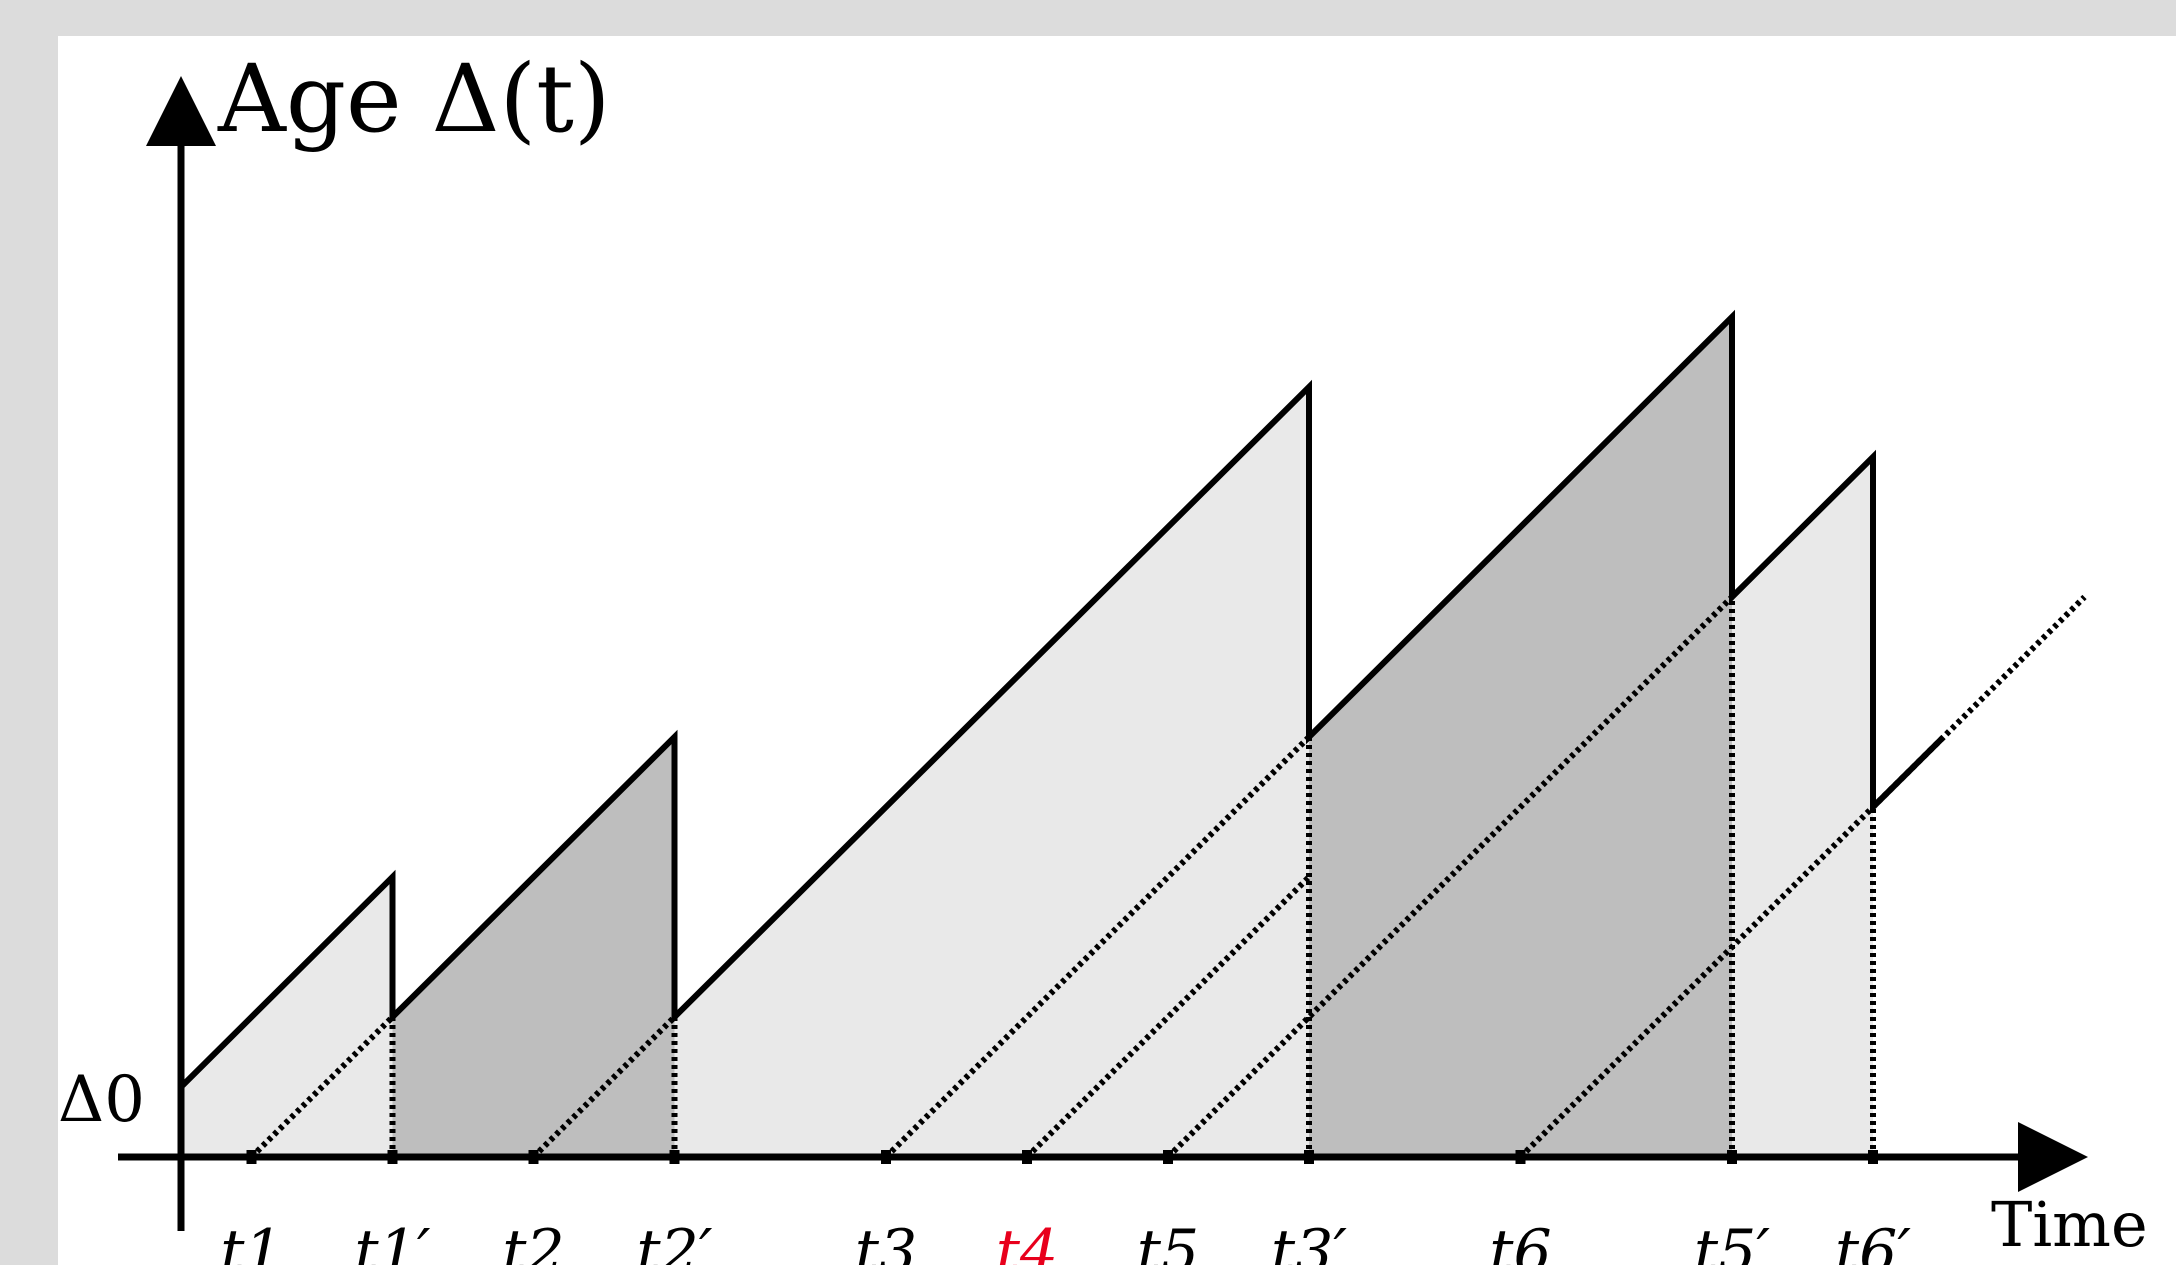 The image size is (2176, 1265). Describe the element at coordinates (1732, 1157) in the screenshot. I see `tick-t5p` at that location.